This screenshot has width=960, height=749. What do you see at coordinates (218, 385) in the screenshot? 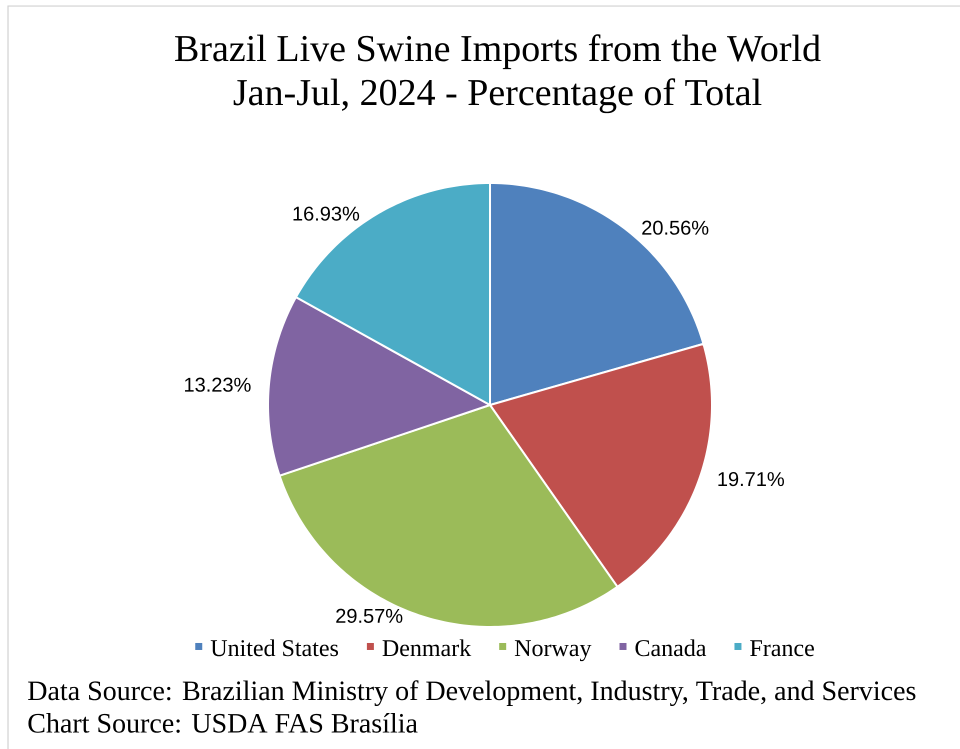
I see `data-label: 13.23%` at bounding box center [218, 385].